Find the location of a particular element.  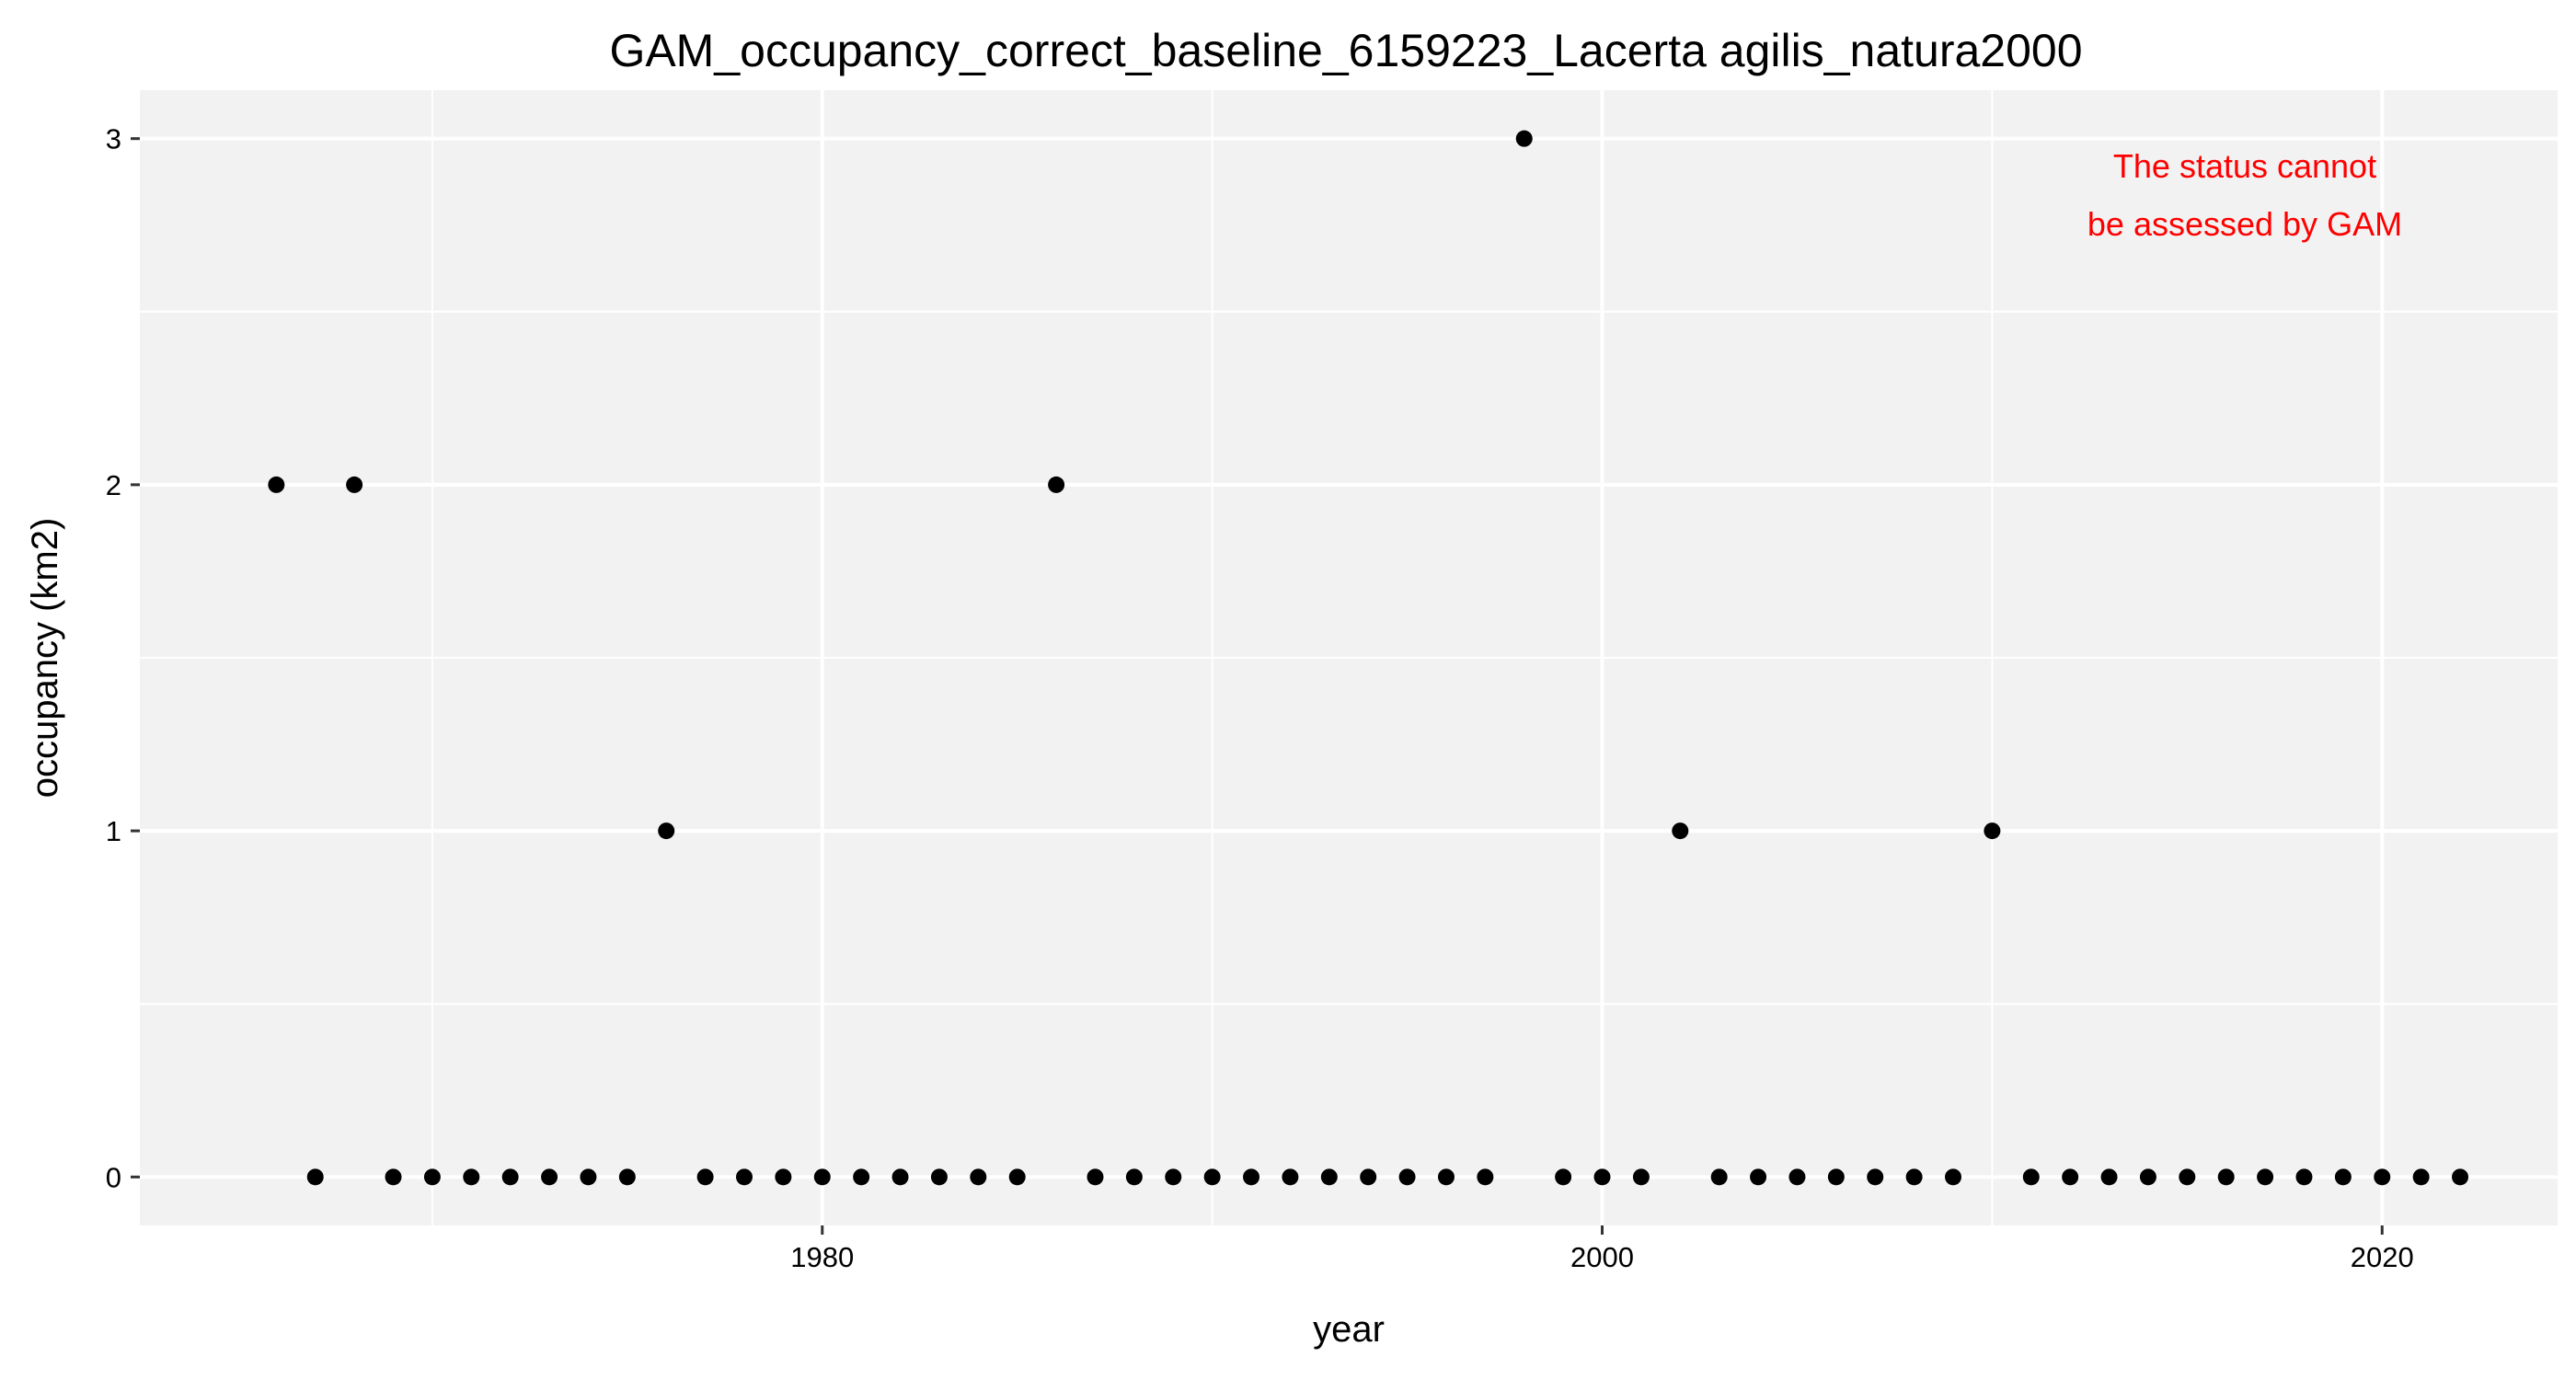

annotation-line: be assessed by GAM is located at coordinates (2244, 224).